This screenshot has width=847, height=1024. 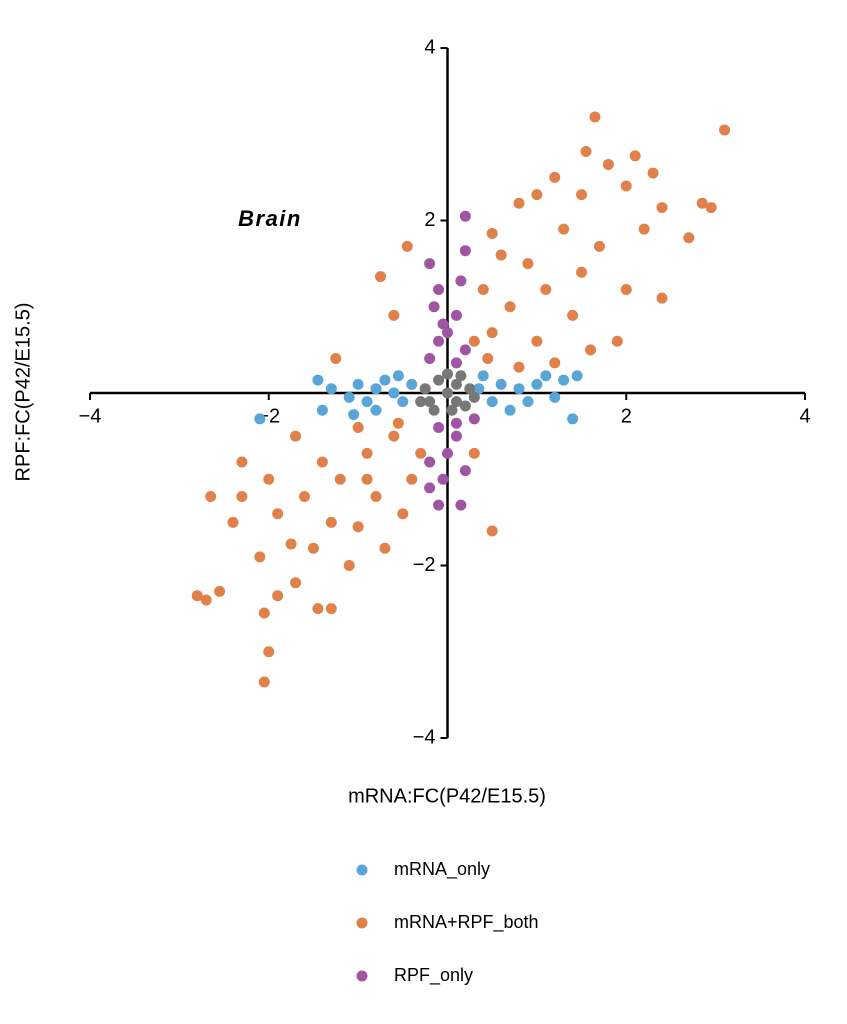 What do you see at coordinates (804, 416) in the screenshot?
I see `x-tick-label: 4` at bounding box center [804, 416].